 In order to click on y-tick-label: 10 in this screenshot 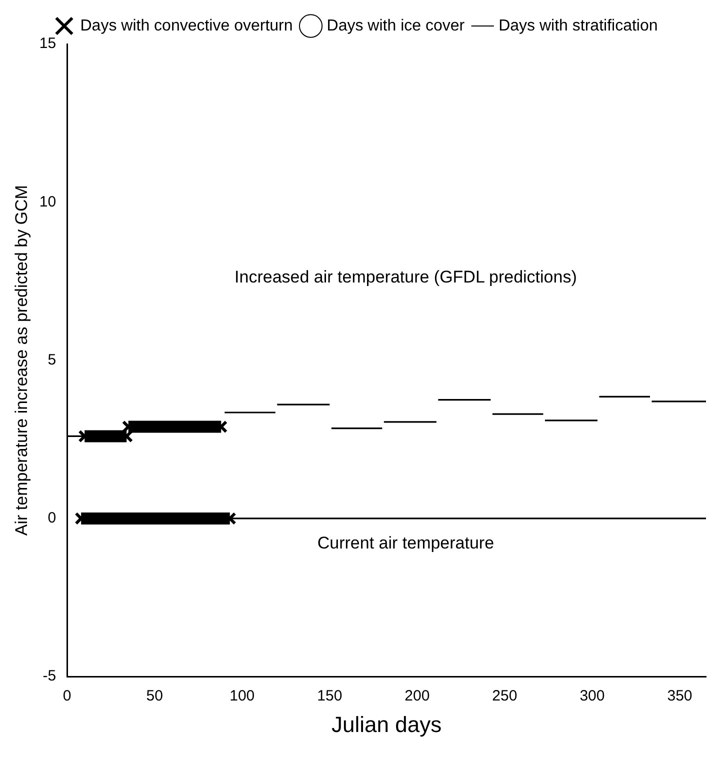, I will do `click(47, 201)`.